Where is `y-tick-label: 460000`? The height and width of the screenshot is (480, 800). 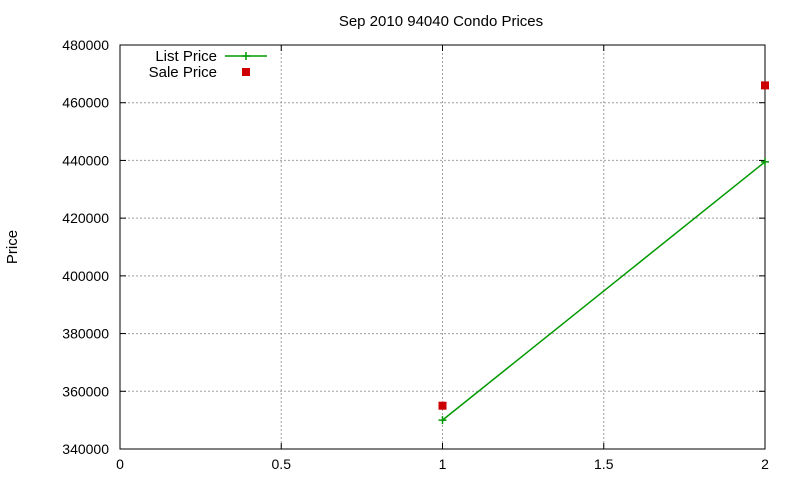
y-tick-label: 460000 is located at coordinates (85, 103).